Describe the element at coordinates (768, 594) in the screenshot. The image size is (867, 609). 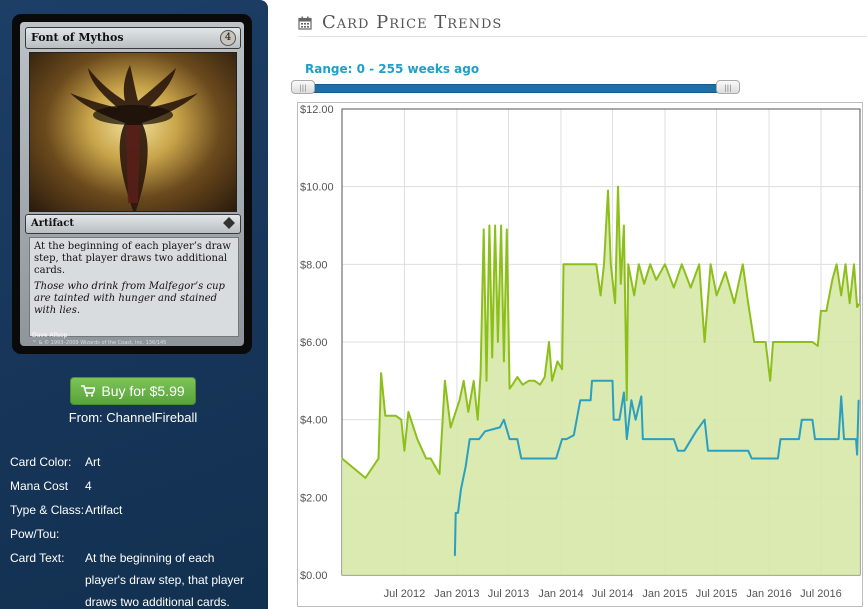
I see `x-tick-label: Jan 2016` at that location.